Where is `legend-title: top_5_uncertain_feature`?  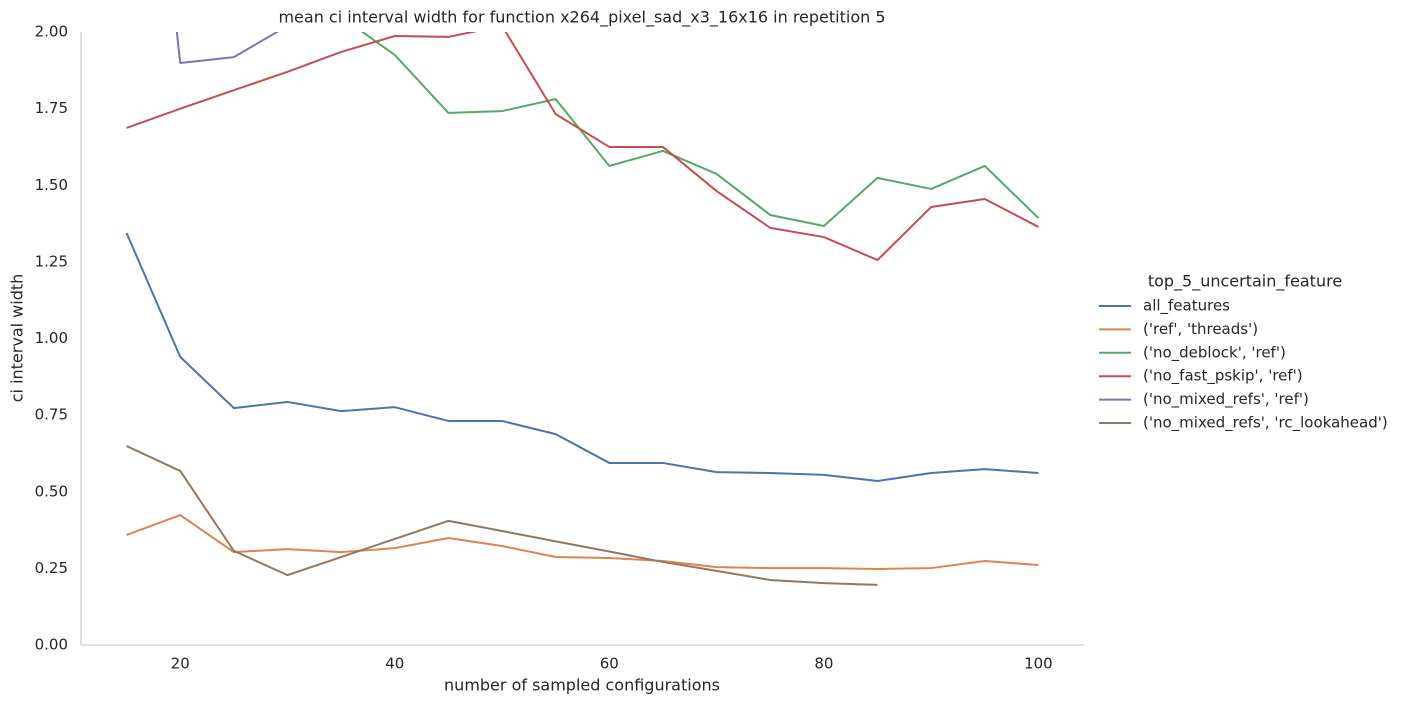 legend-title: top_5_uncertain_feature is located at coordinates (1245, 282).